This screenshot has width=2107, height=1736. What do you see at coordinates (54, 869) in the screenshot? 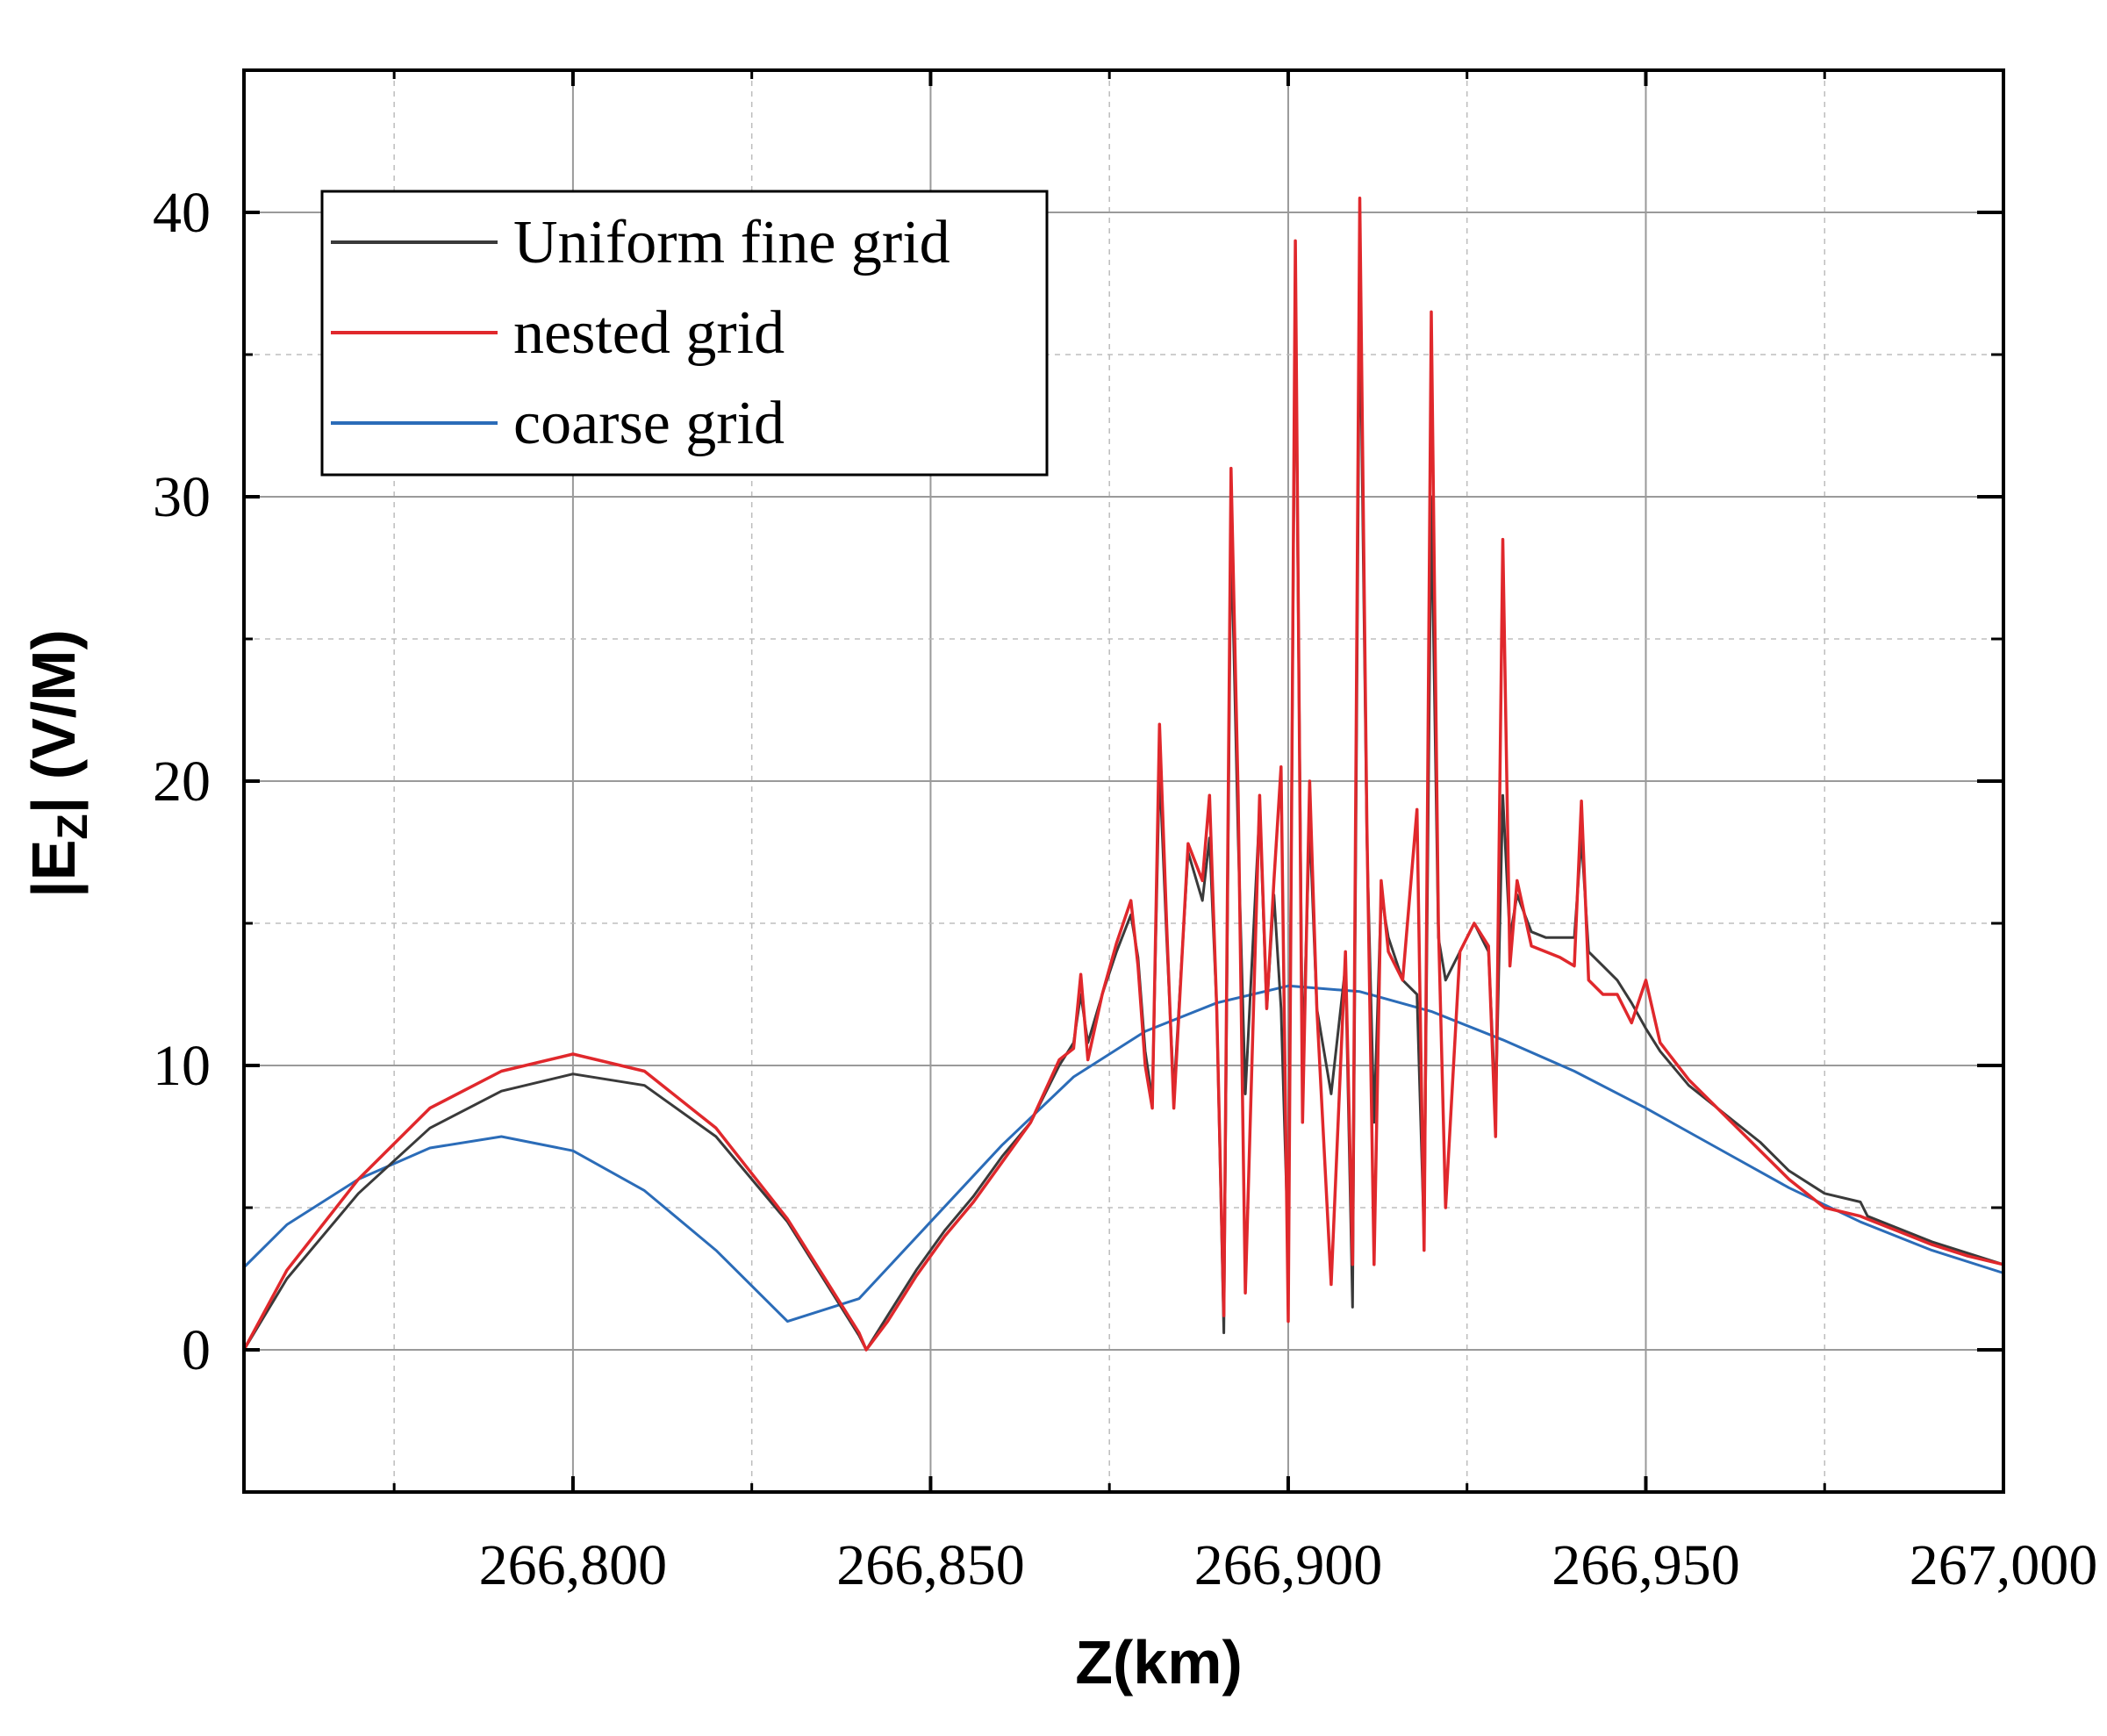
I see `y-axis-title-open: |E` at bounding box center [54, 869].